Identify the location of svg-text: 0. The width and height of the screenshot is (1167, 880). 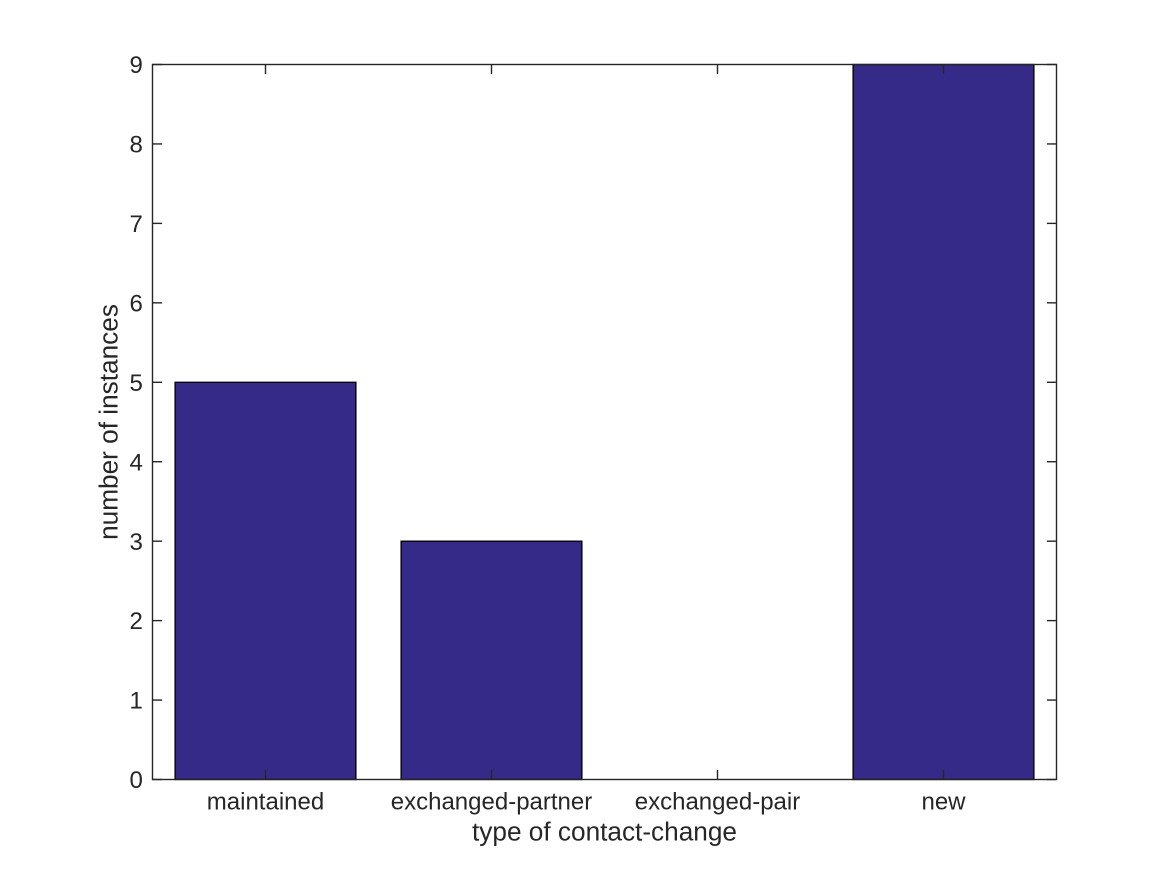
(135, 780).